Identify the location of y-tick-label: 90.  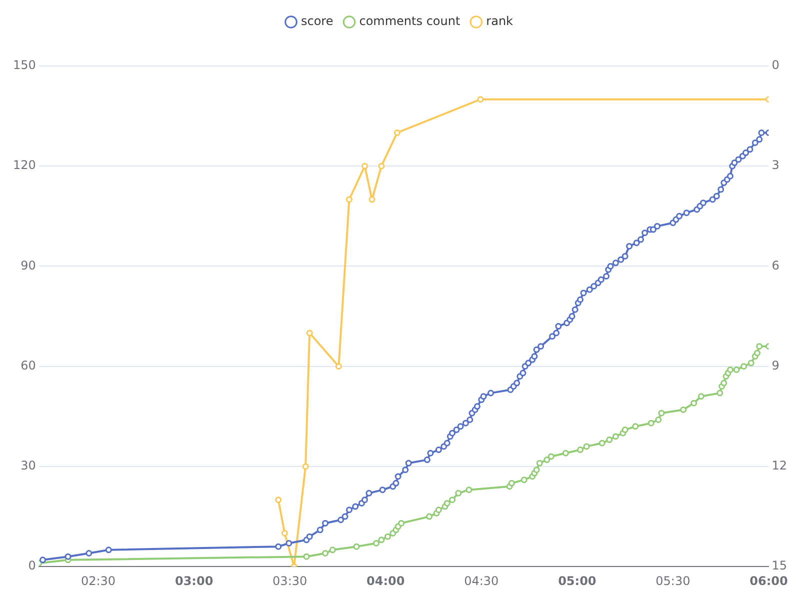
(28, 265).